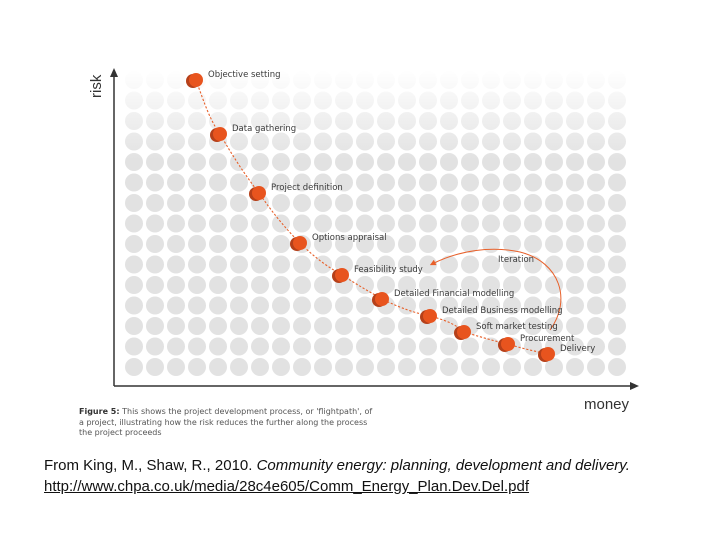 The image size is (720, 540). What do you see at coordinates (244, 75) in the screenshot?
I see `stage-label: Objective setting` at bounding box center [244, 75].